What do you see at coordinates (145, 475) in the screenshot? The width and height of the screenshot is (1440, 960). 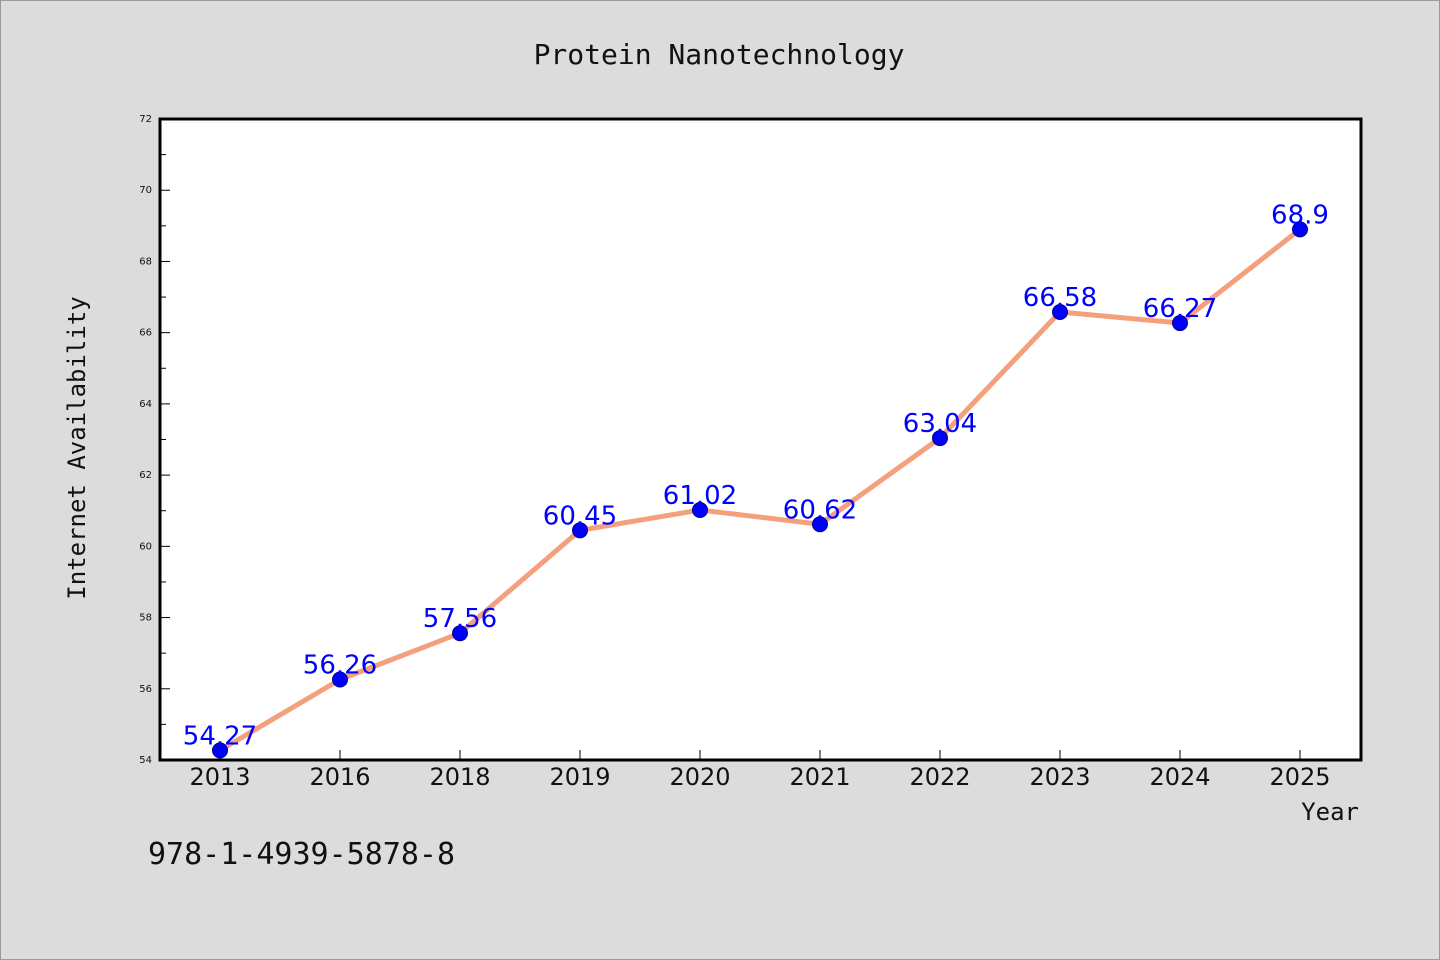 I see `y-tick-label: 62` at bounding box center [145, 475].